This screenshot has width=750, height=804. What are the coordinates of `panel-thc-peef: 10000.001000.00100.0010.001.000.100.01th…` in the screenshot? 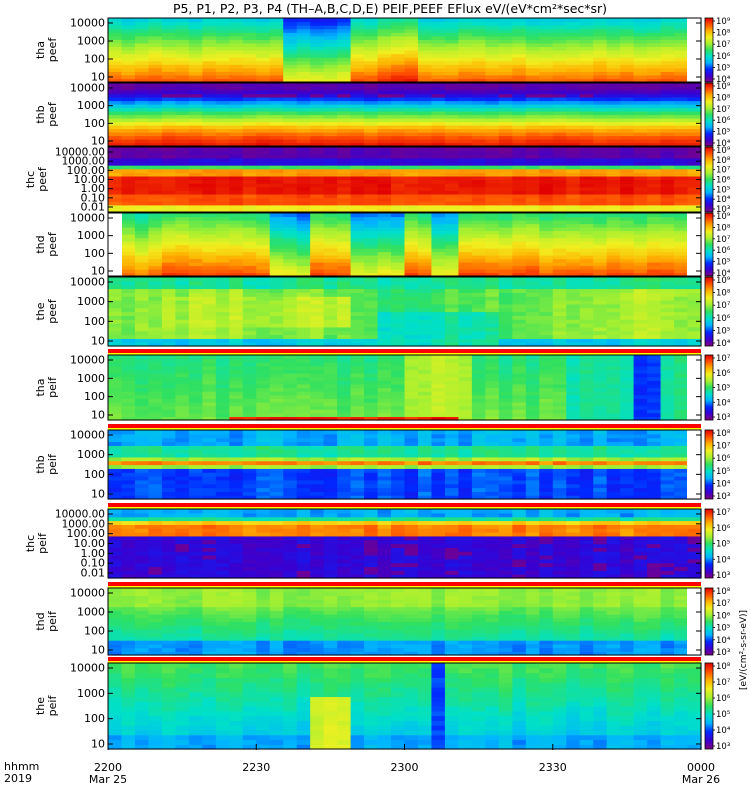 It's located at (363, 180).